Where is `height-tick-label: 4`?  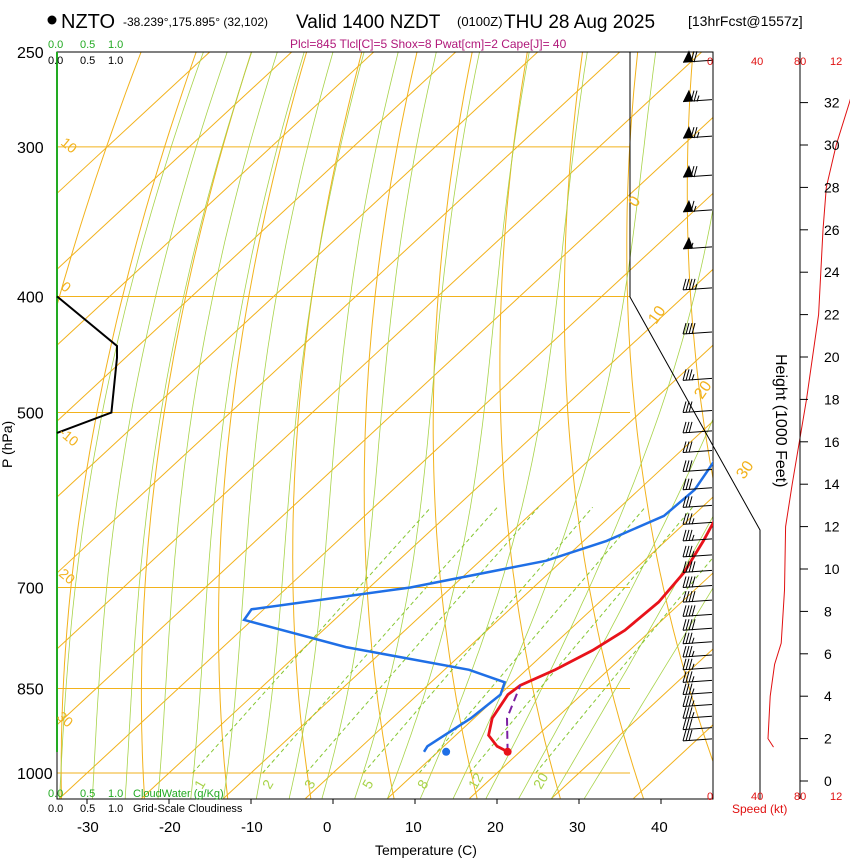
height-tick-label: 4 is located at coordinates (828, 696).